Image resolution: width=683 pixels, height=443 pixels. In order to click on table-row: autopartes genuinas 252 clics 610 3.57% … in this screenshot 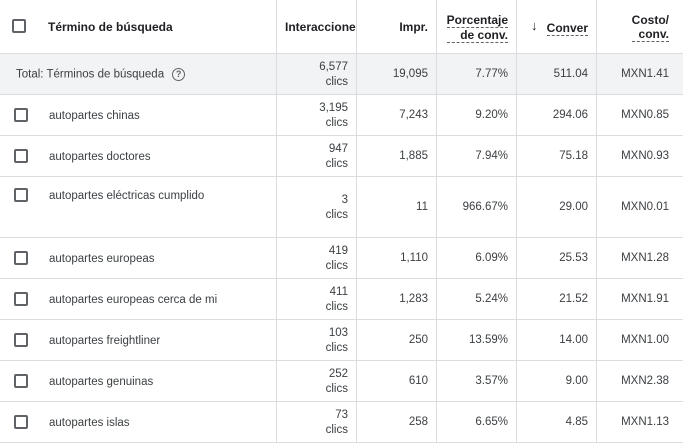, I will do `click(341, 381)`.